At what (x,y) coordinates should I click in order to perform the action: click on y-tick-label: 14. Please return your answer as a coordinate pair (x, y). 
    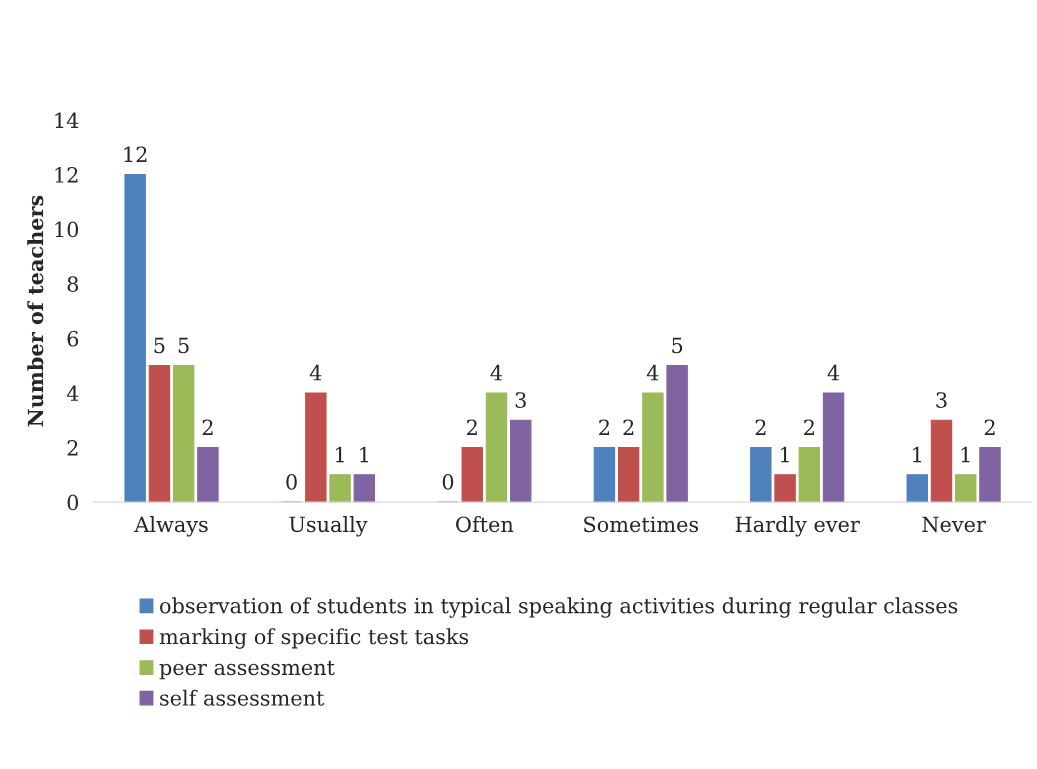
    Looking at the image, I should click on (67, 120).